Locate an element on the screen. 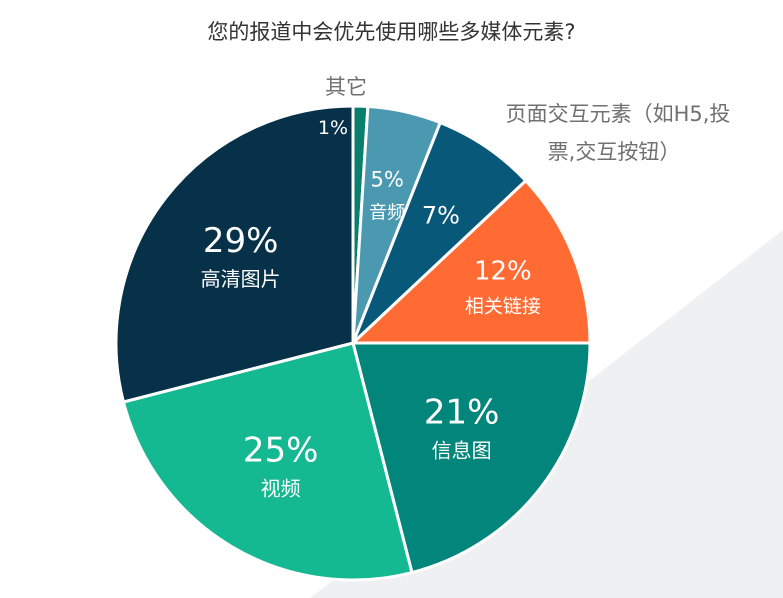 The image size is (783, 598). slice-category-label: 相关链接 is located at coordinates (503, 307).